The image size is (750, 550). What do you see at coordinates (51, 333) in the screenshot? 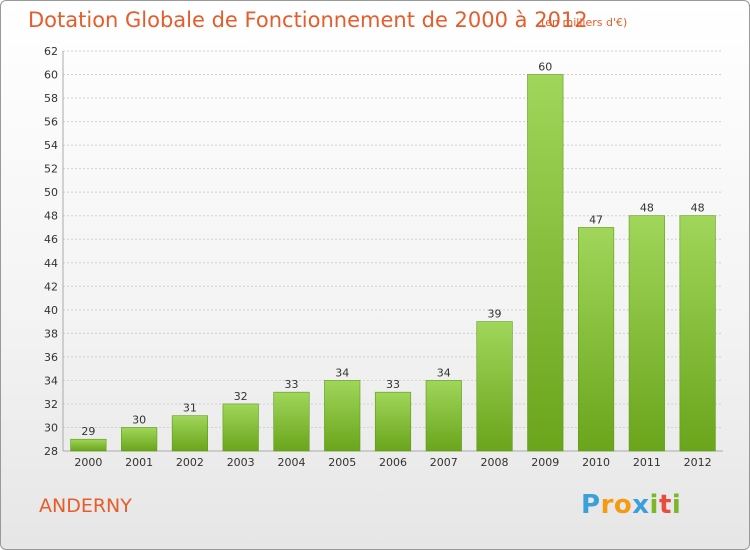
I see `y-tick-label: 38` at bounding box center [51, 333].